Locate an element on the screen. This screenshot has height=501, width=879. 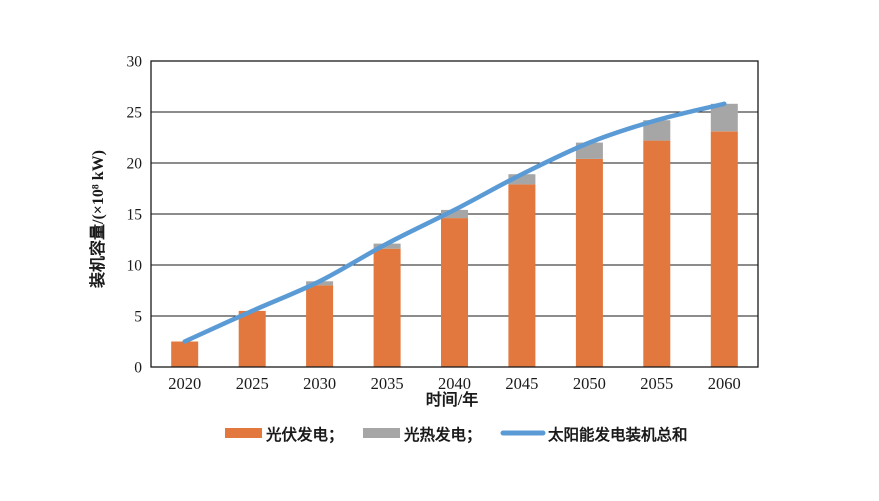
y-tick-label: 25 is located at coordinates (135, 113).